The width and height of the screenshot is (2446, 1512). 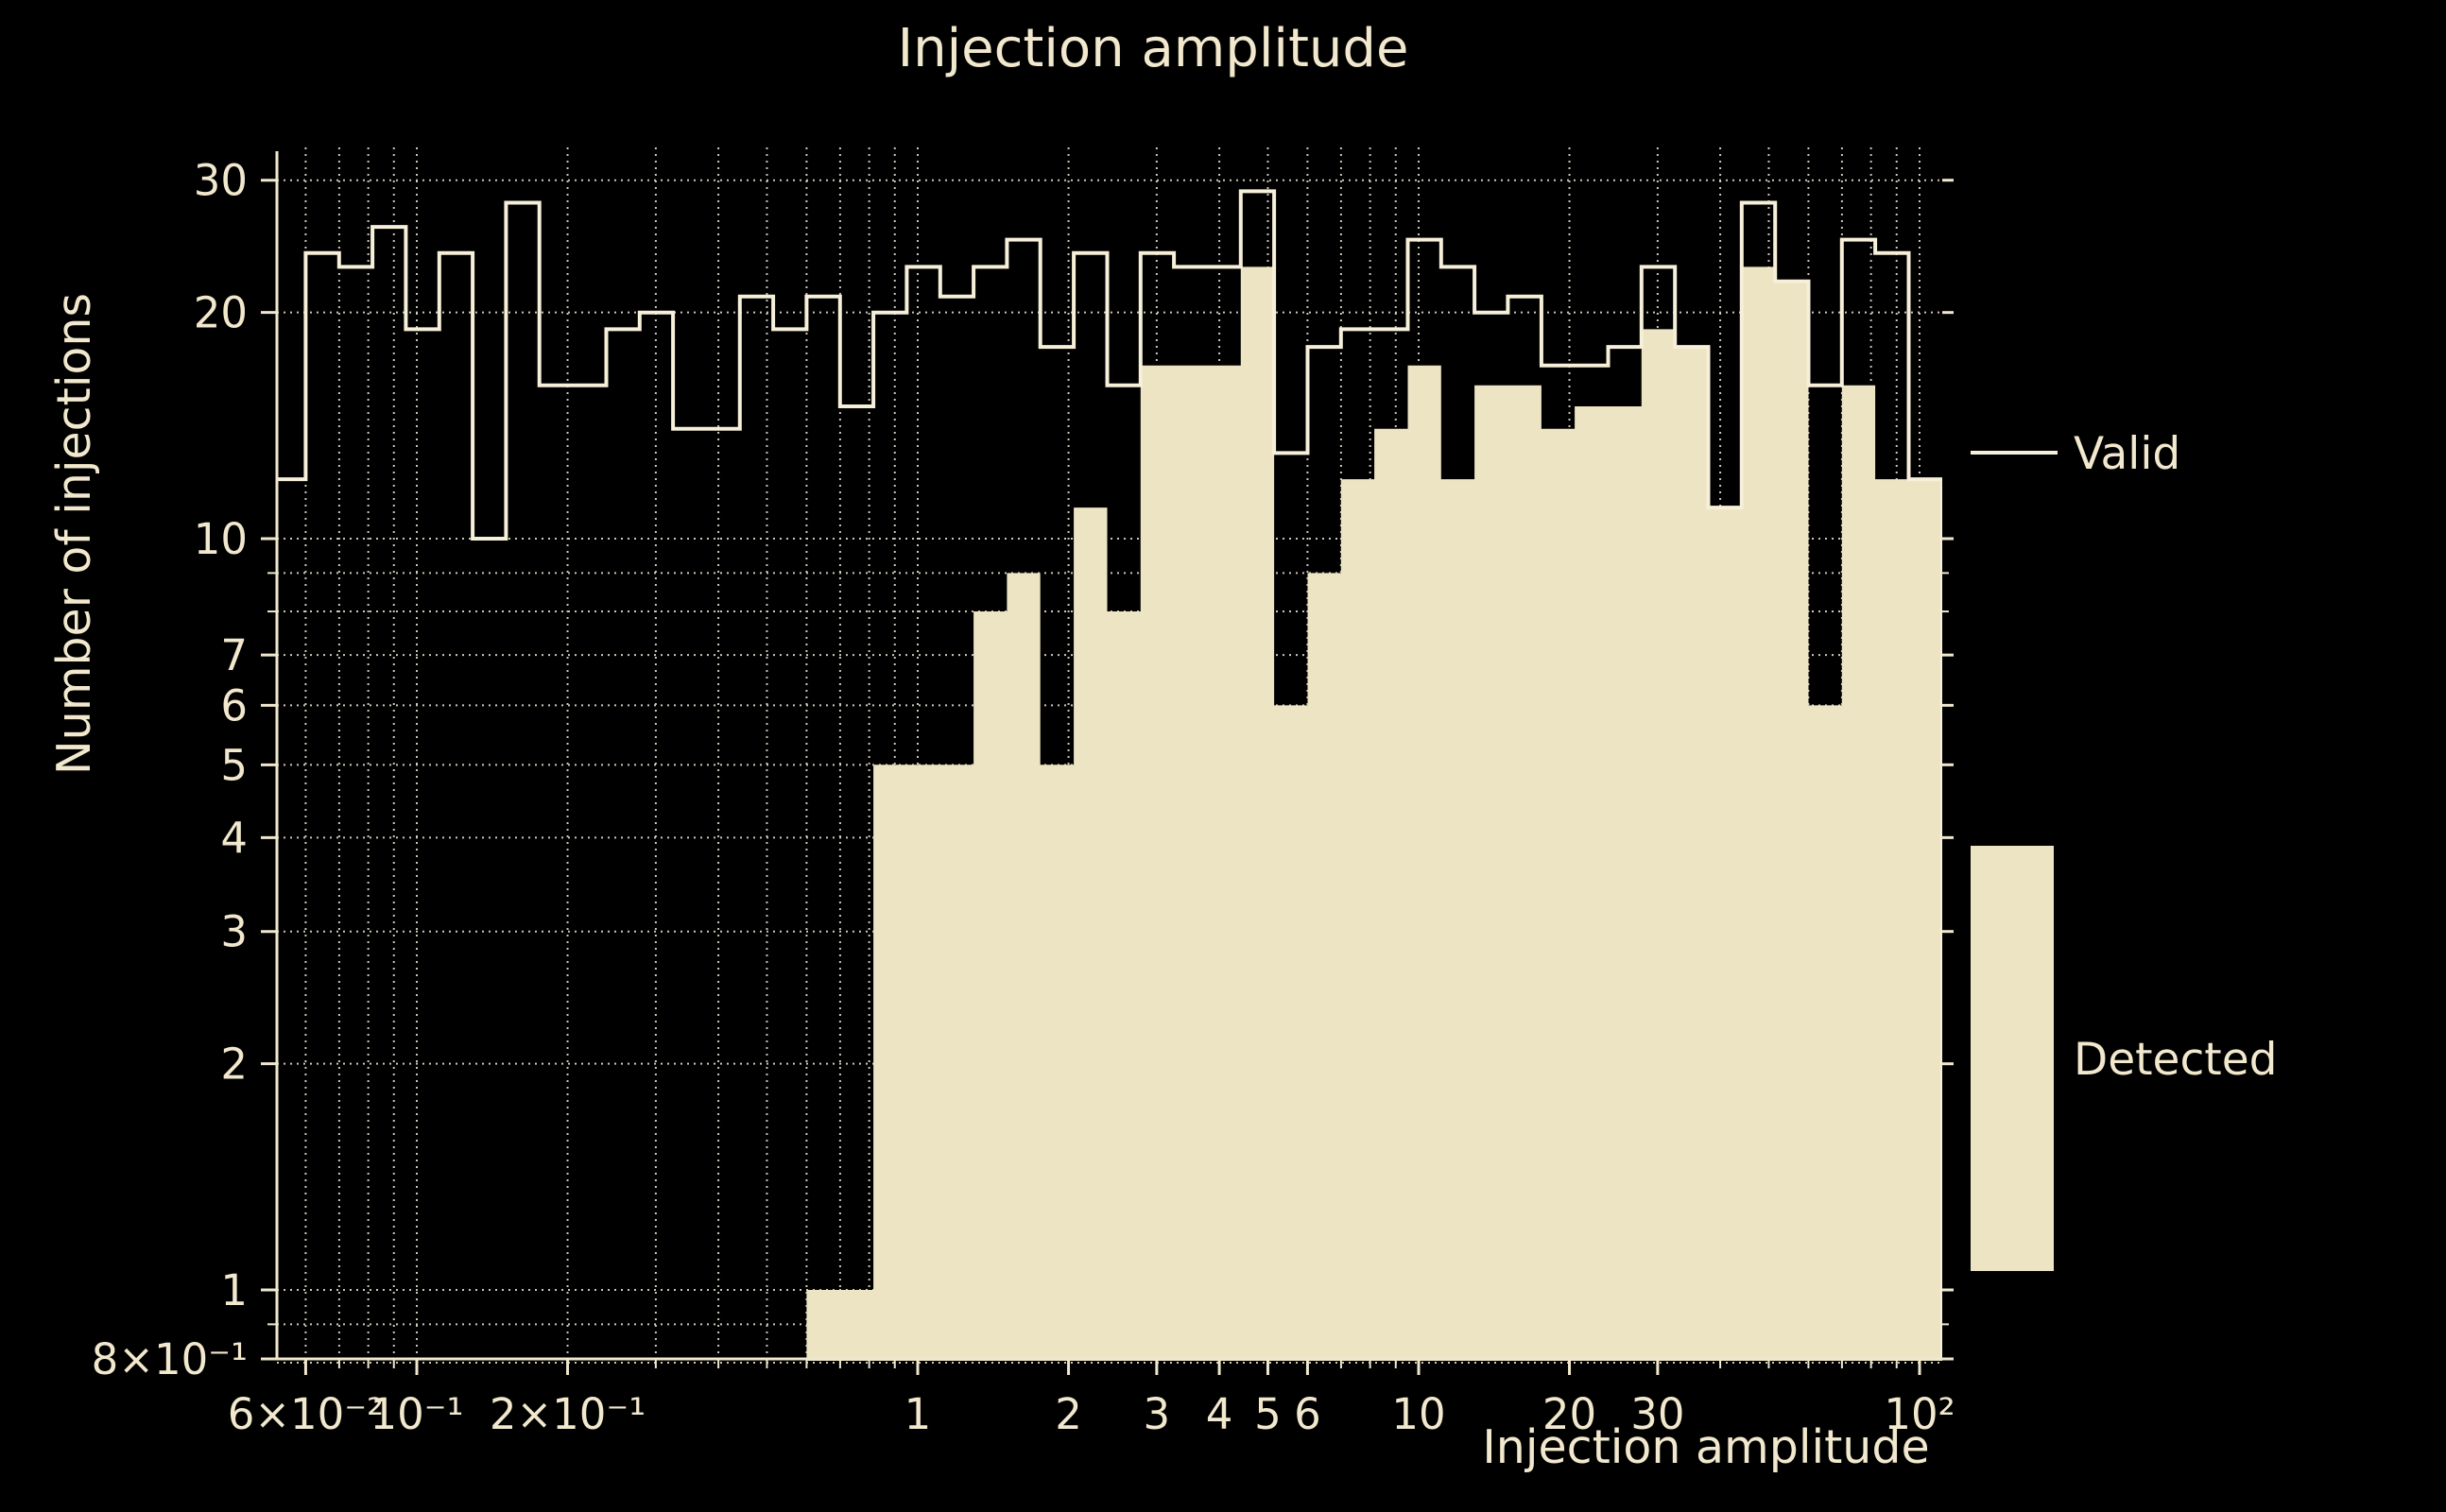 I want to click on x-tick-label: 10⁻¹, so click(x=416, y=1414).